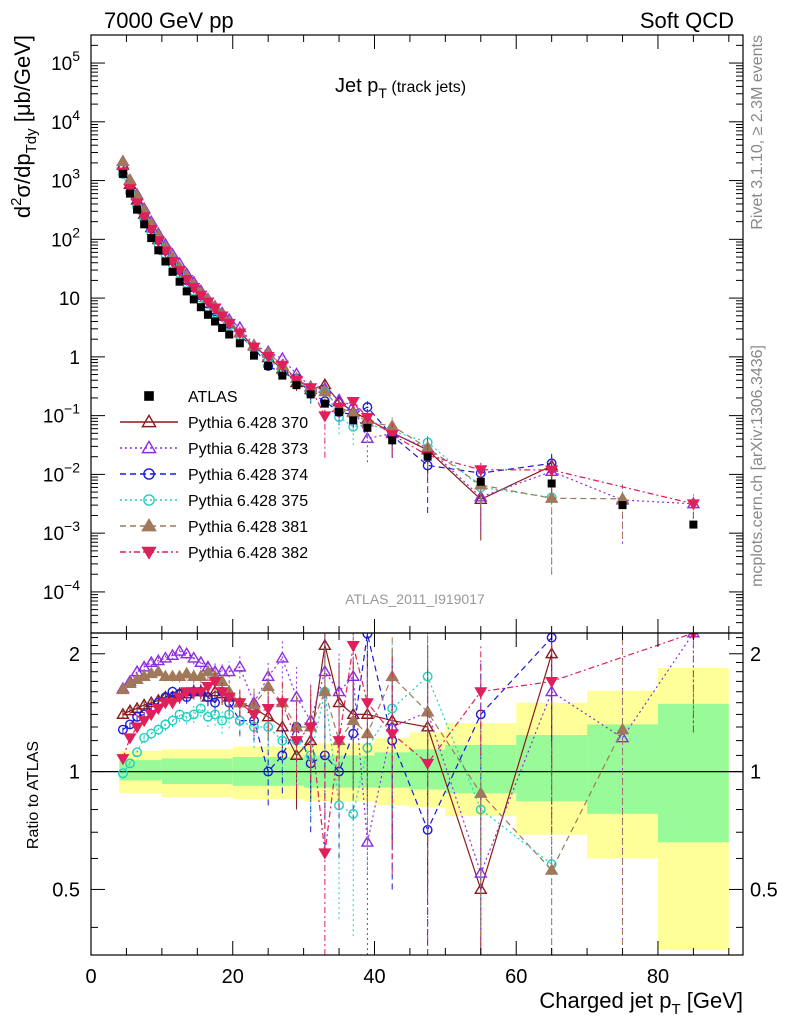 This screenshot has width=786, height=1024. Describe the element at coordinates (76, 174) in the screenshot. I see `y-tick-exp-2: 3` at that location.